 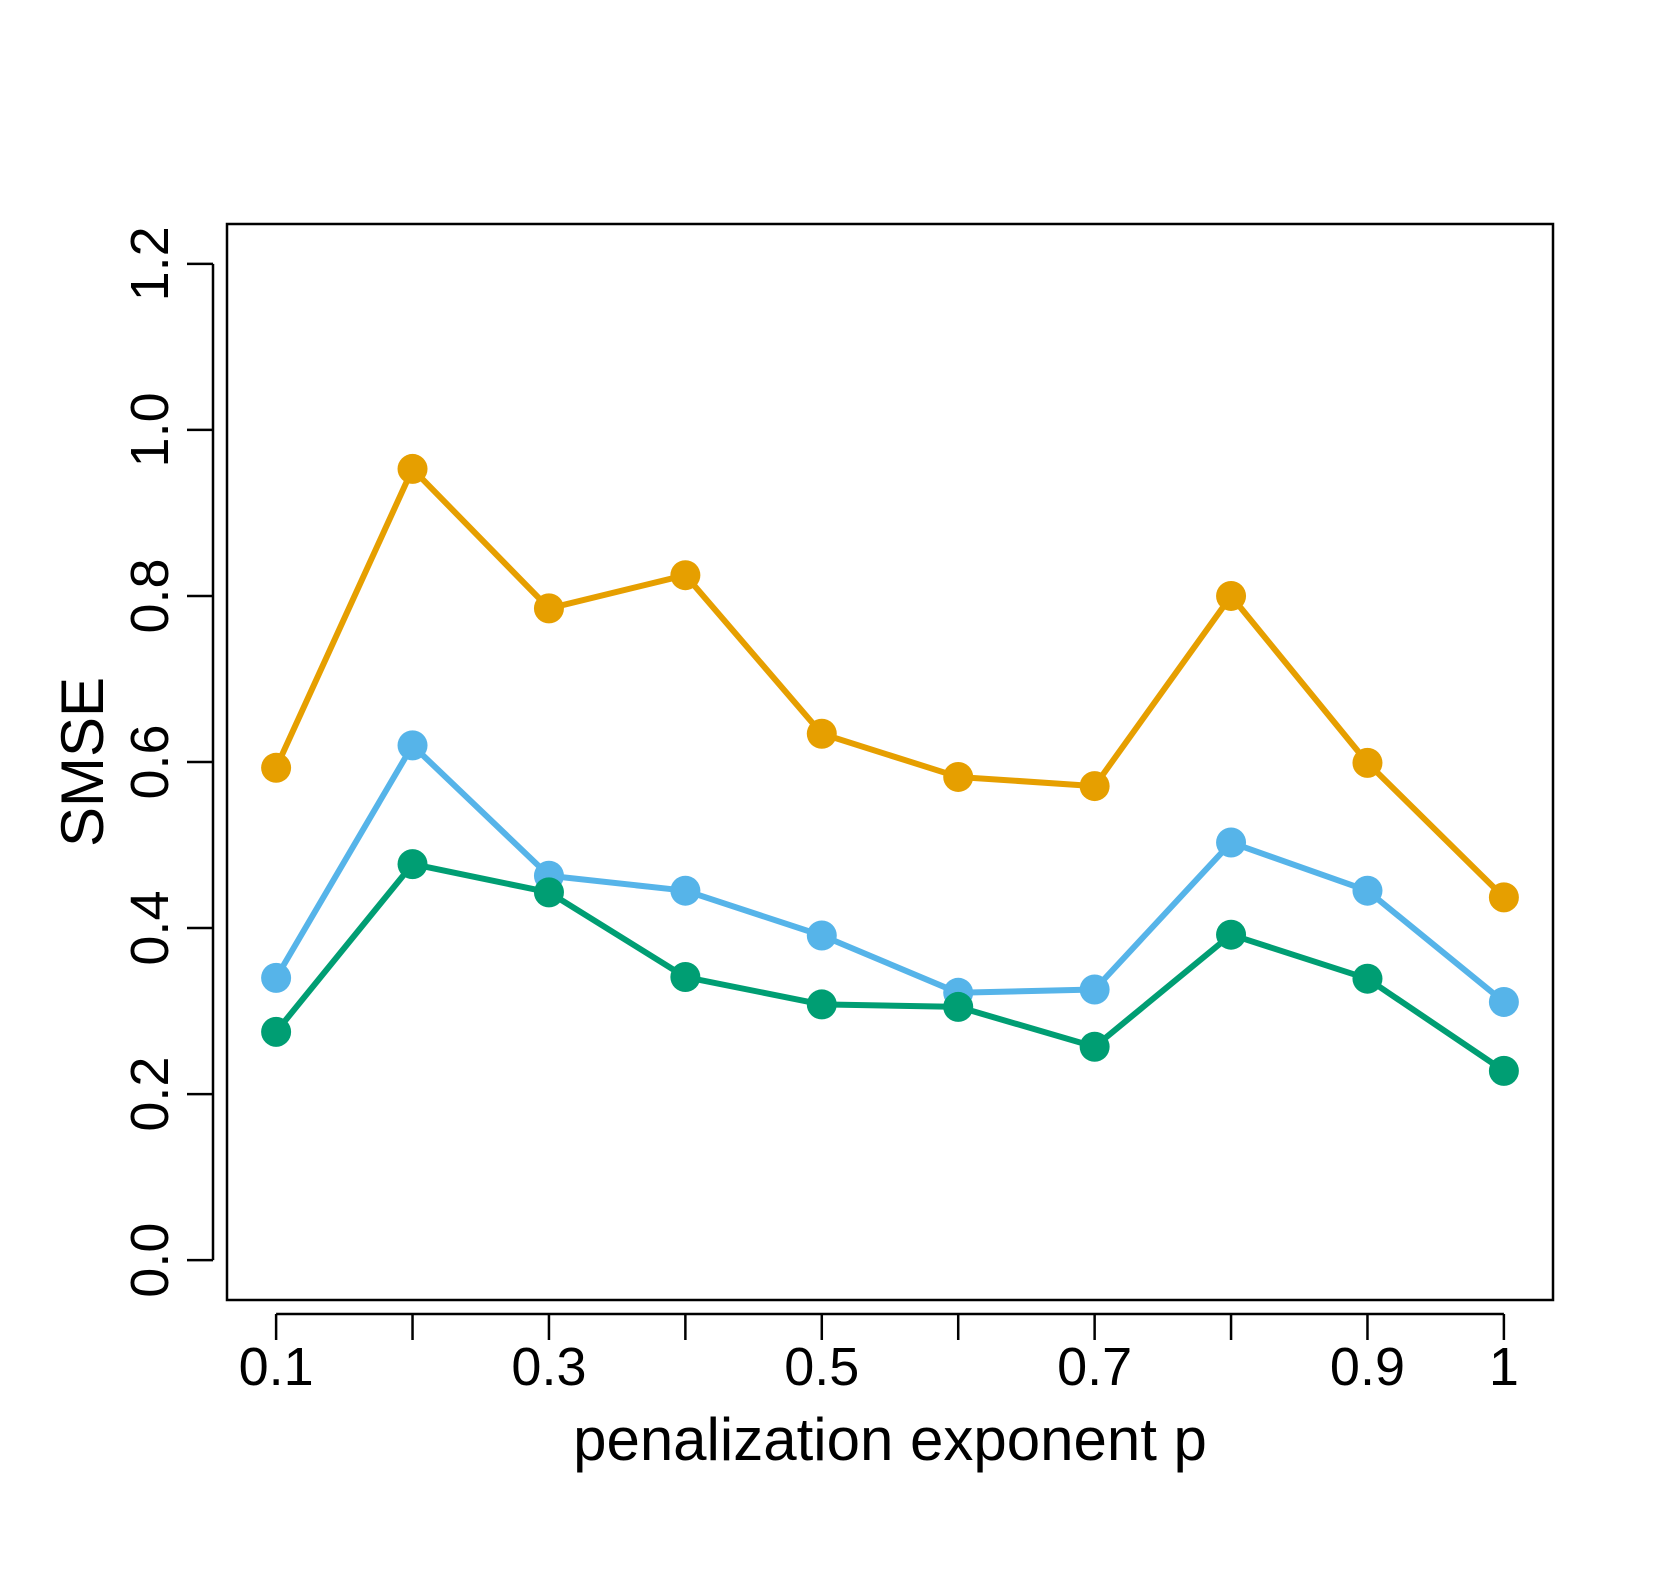 I want to click on y-tick-label: 0.0, so click(x=150, y=1260).